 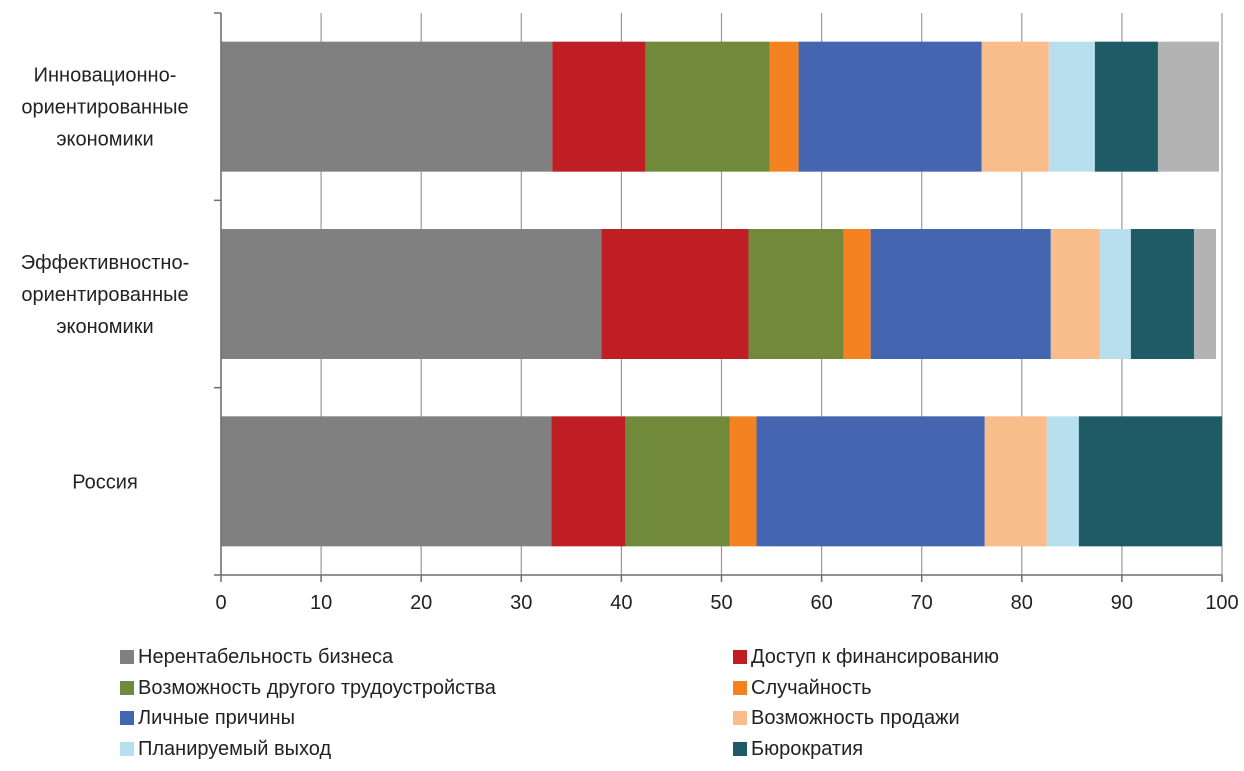 What do you see at coordinates (266, 657) in the screenshot?
I see `legend-label: Нерентабельность бизнеса` at bounding box center [266, 657].